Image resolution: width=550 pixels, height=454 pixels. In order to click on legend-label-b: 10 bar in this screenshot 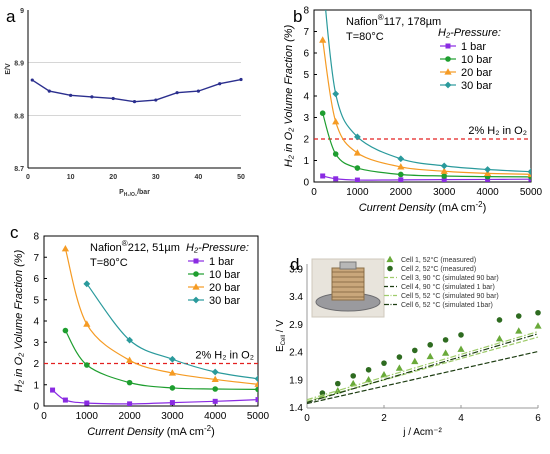, I will do `click(477, 60)`.